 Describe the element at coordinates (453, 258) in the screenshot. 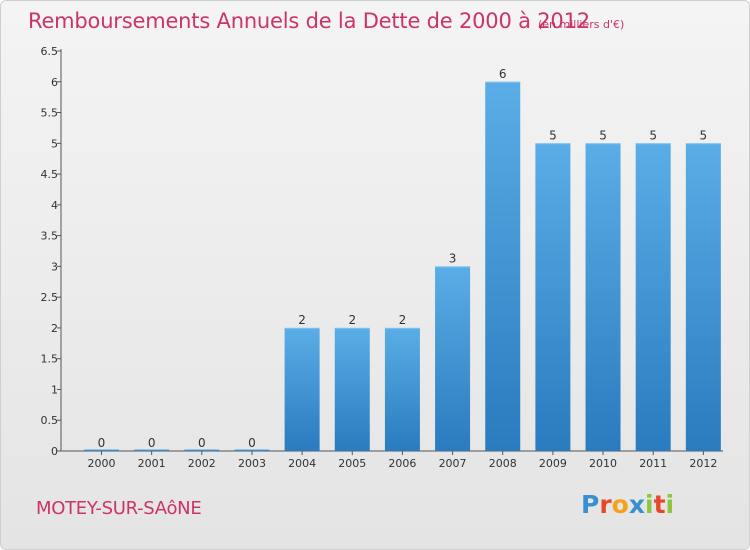

I see `data-label: 3` at that location.